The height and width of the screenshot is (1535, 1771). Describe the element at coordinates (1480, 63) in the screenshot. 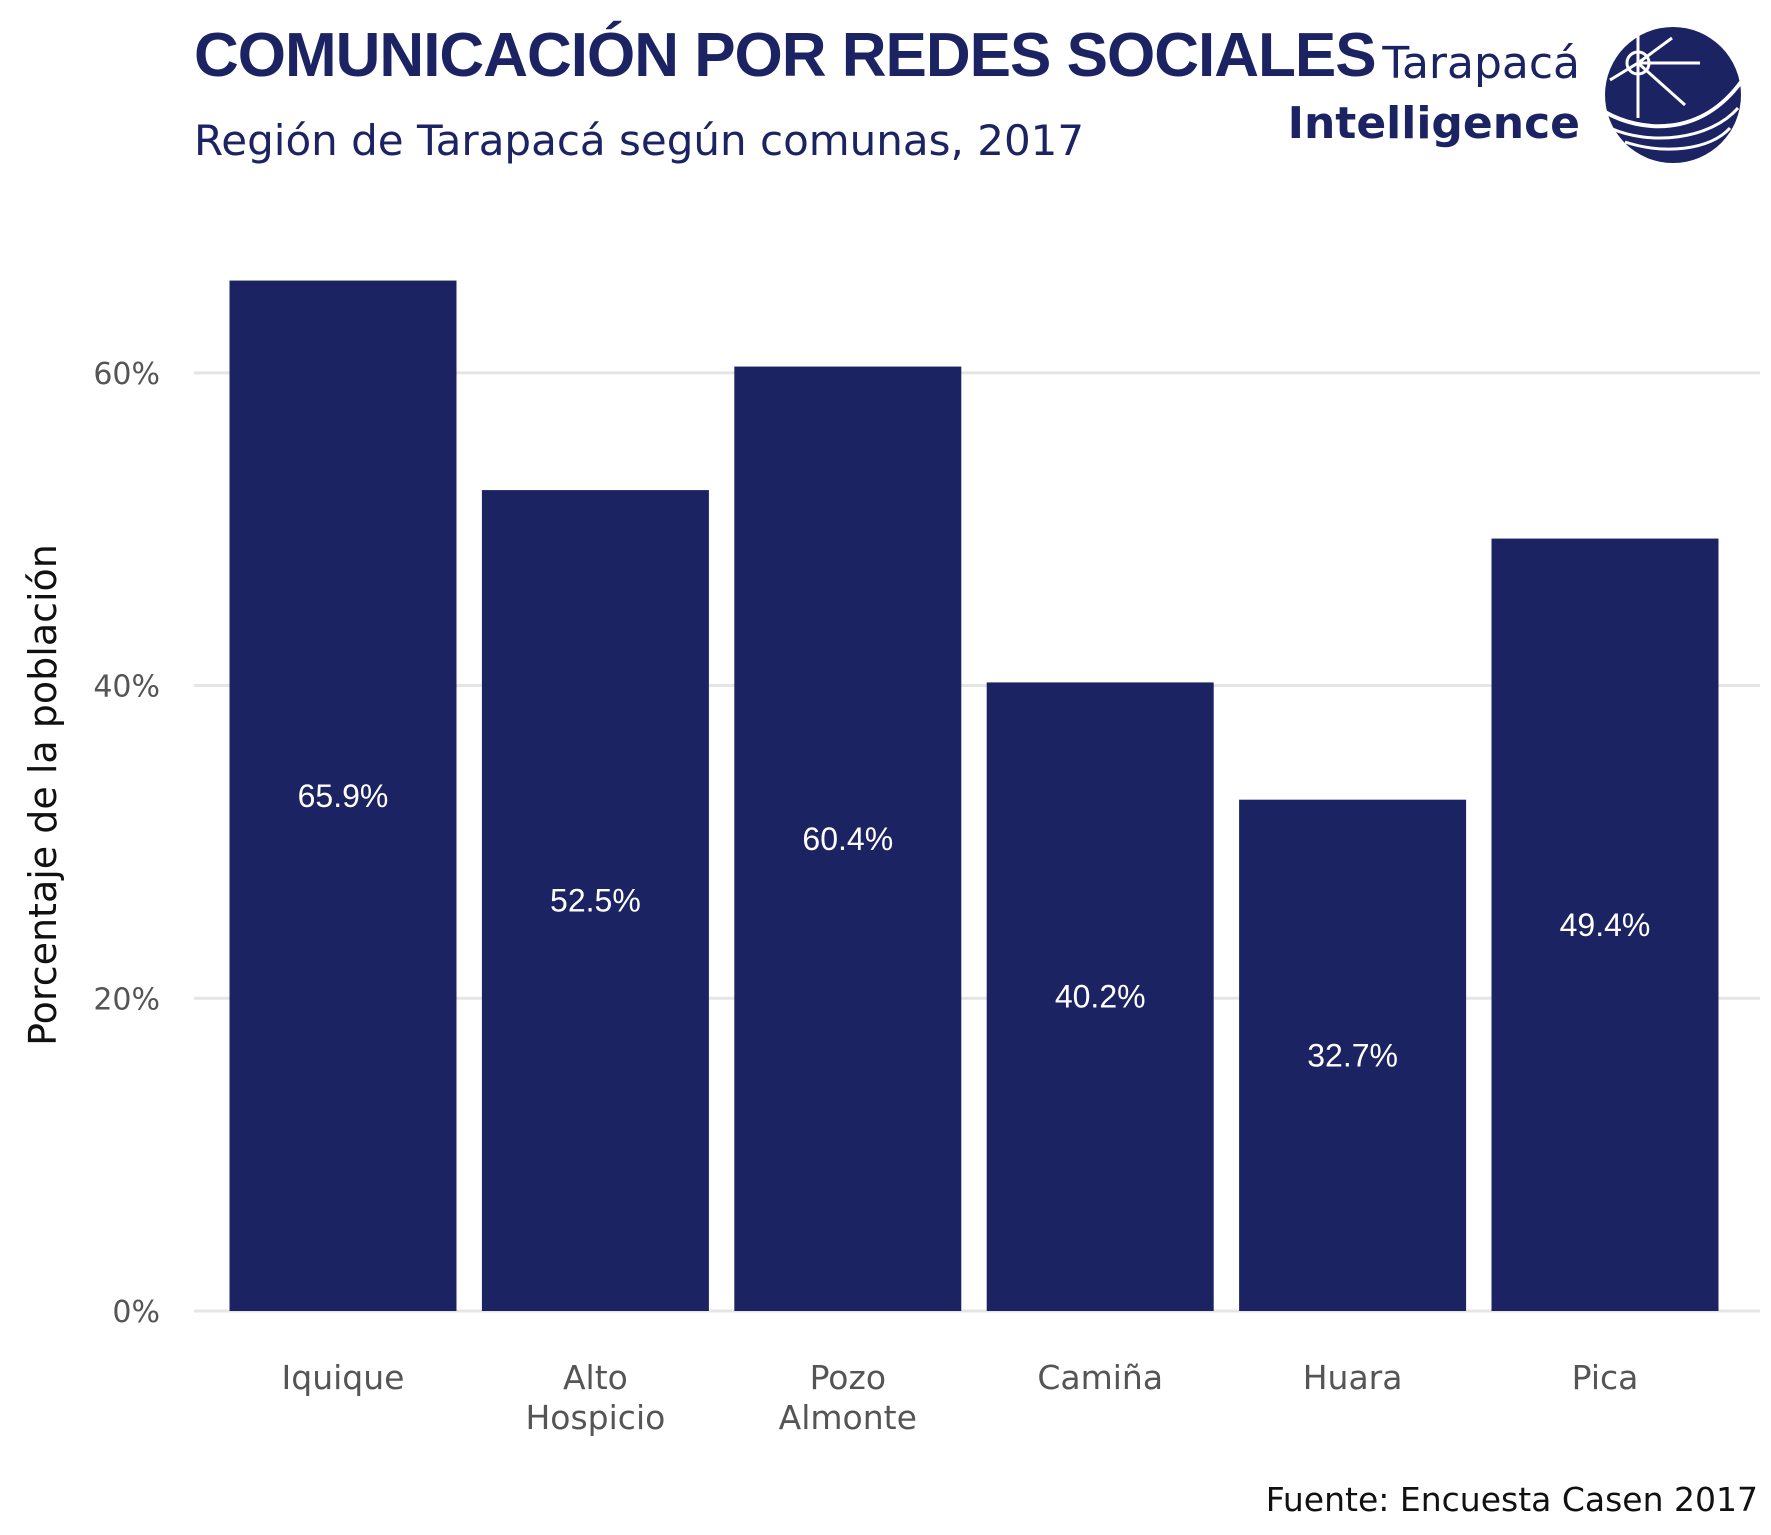

I see `logo-line-1: Tarapacá` at that location.